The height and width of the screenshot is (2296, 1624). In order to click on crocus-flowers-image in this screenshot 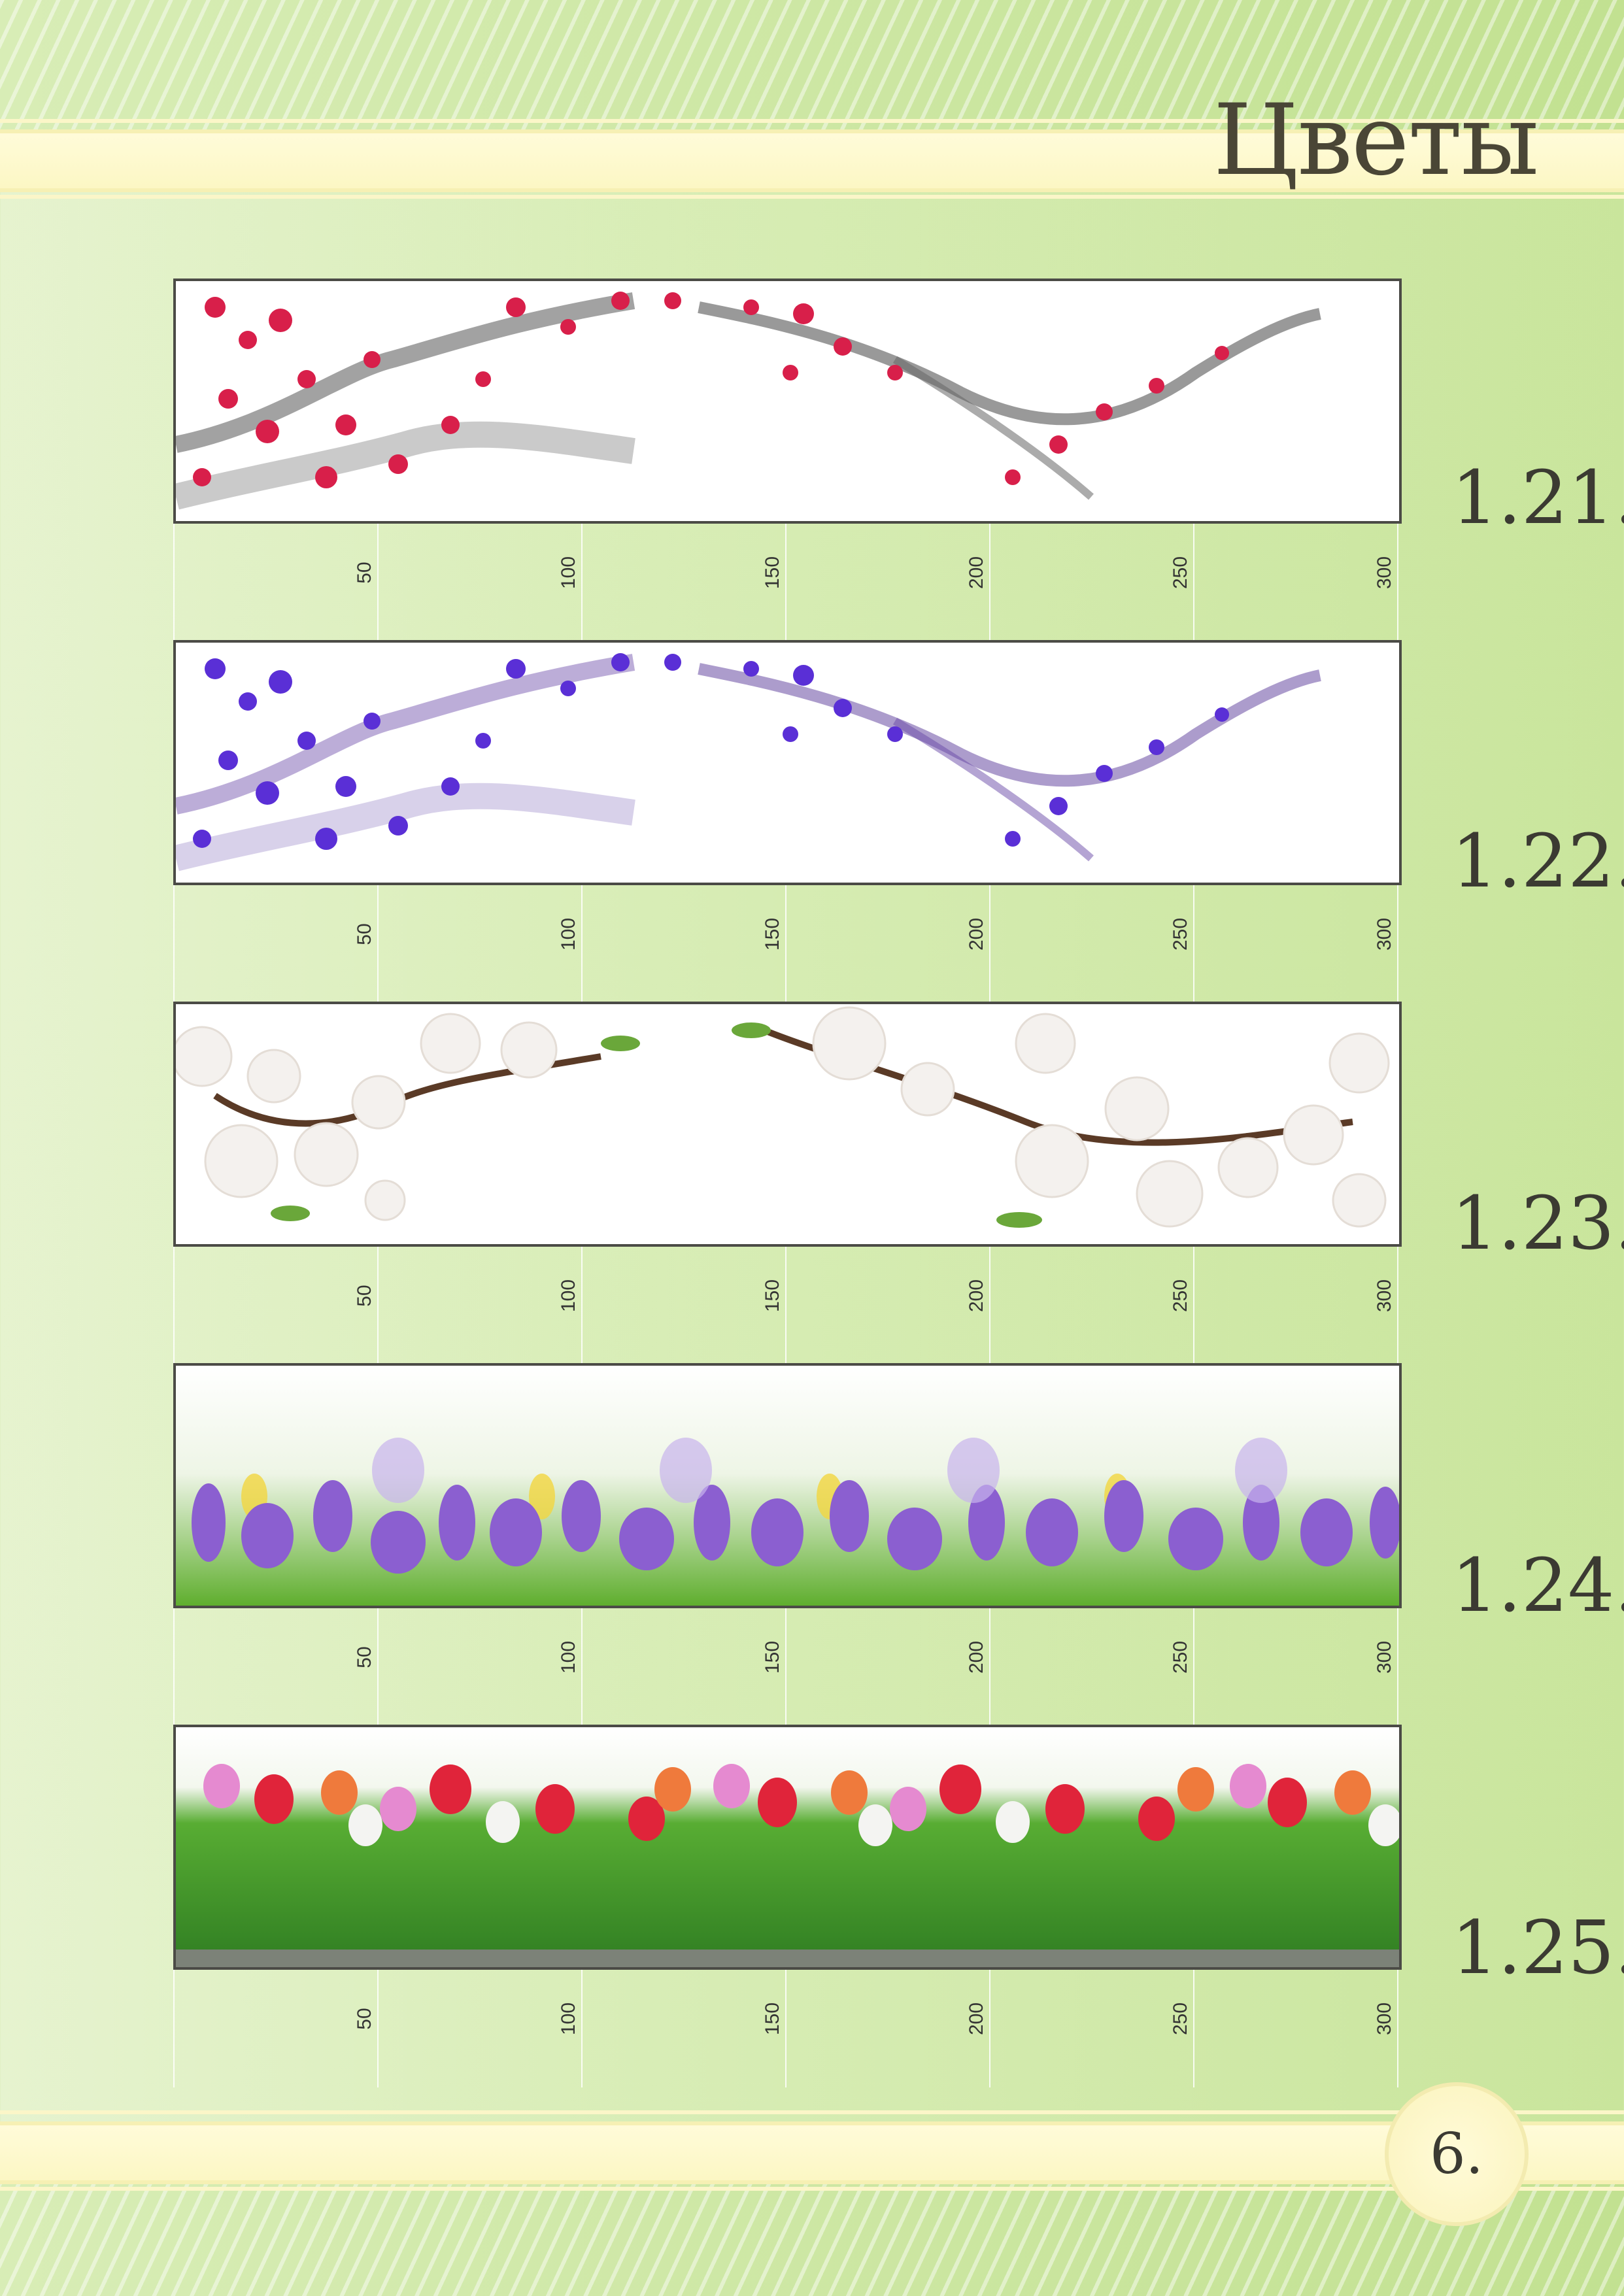, I will do `click(788, 1486)`.